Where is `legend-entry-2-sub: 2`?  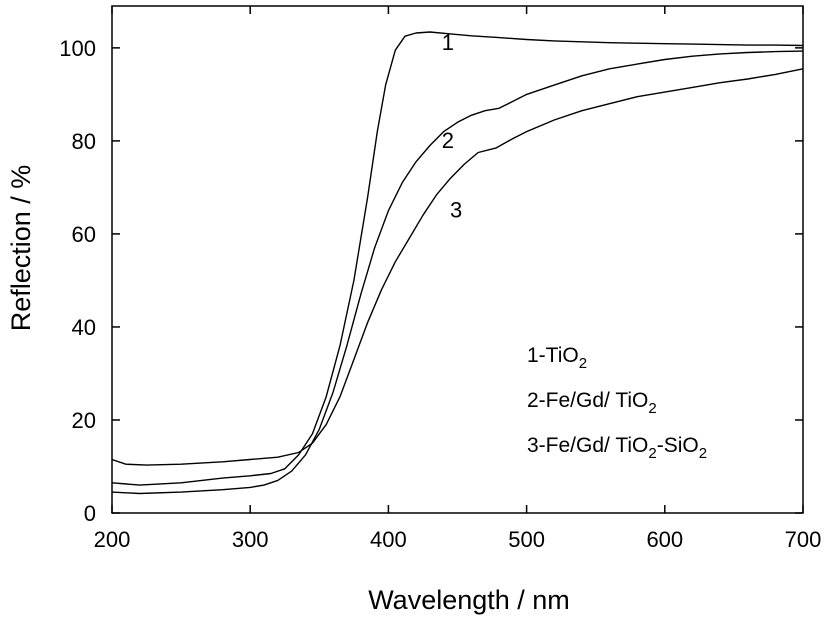
legend-entry-2-sub: 2 is located at coordinates (652, 408).